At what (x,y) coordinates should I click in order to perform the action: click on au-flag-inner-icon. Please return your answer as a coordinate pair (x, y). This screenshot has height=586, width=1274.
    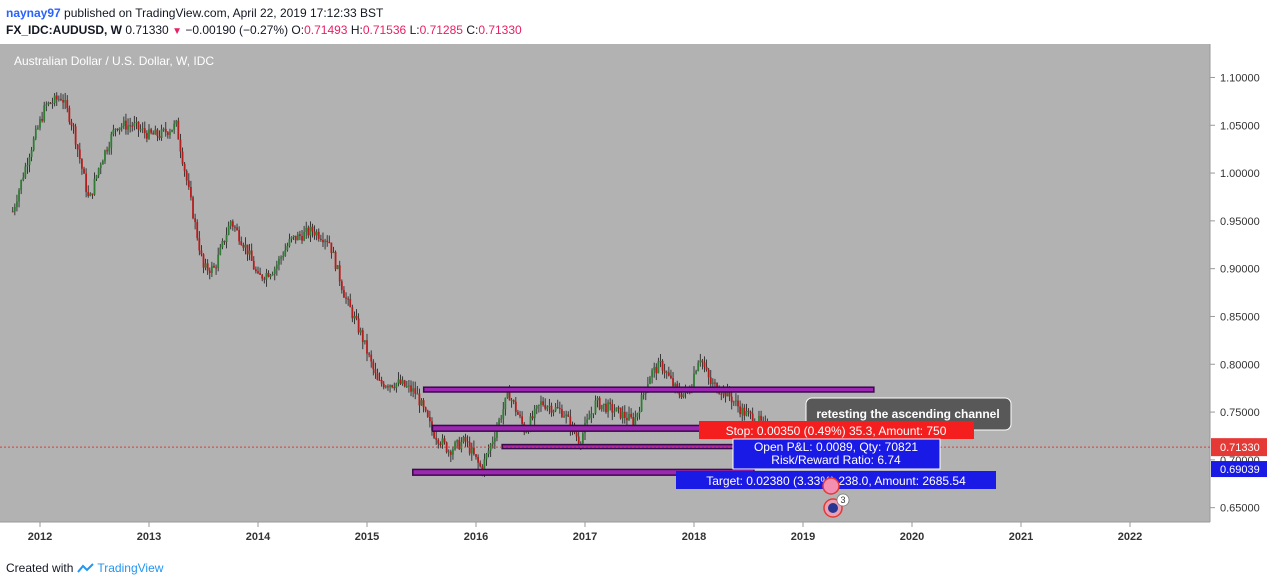
    Looking at the image, I should click on (833, 508).